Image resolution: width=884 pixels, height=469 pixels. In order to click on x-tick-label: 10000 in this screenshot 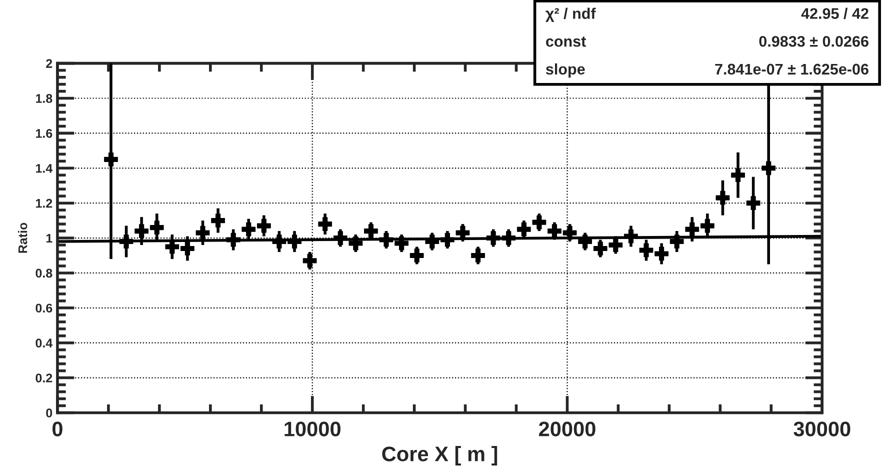, I will do `click(312, 429)`.